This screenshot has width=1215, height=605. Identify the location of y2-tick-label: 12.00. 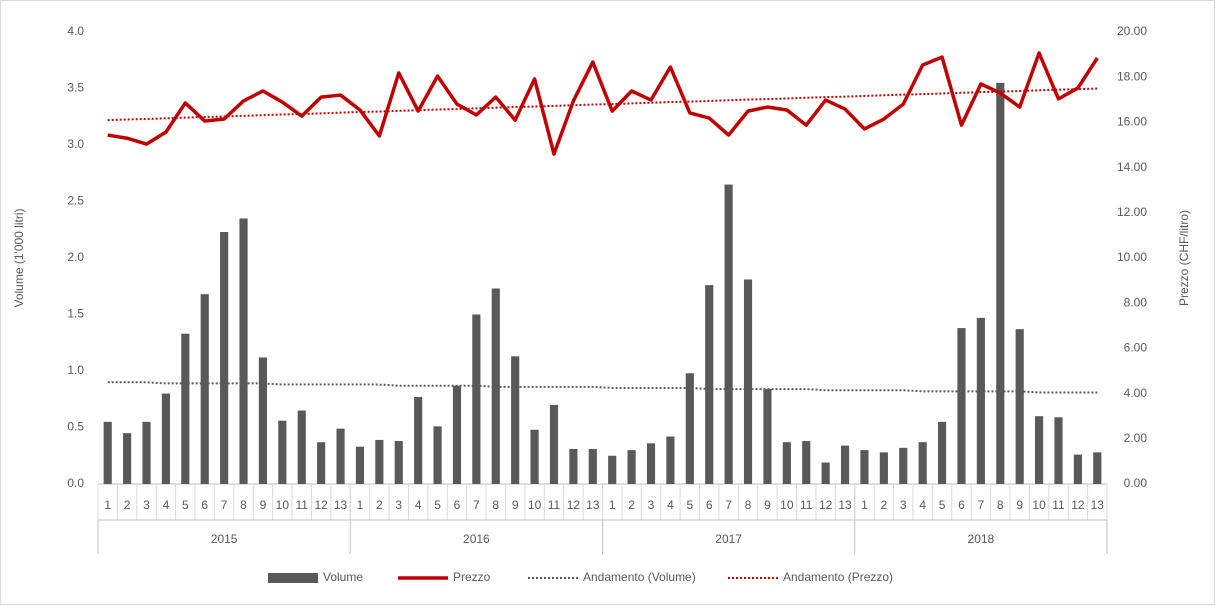
(1132, 212).